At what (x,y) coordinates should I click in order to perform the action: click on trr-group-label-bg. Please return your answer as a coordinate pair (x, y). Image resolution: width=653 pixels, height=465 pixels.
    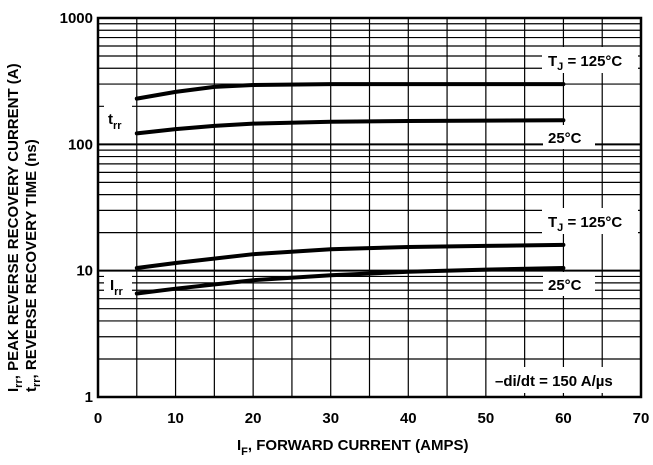
    Looking at the image, I should click on (118, 118).